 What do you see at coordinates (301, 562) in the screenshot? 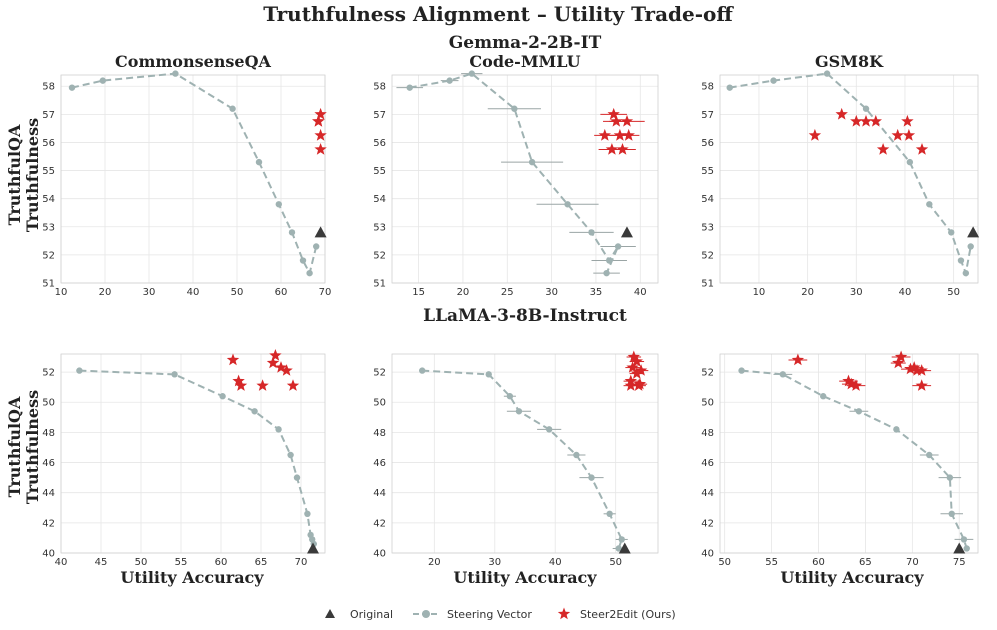
I see `x-tick-label: 70` at bounding box center [301, 562].